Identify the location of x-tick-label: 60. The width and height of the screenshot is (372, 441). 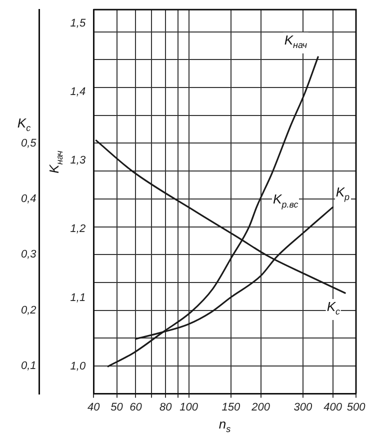
(136, 407).